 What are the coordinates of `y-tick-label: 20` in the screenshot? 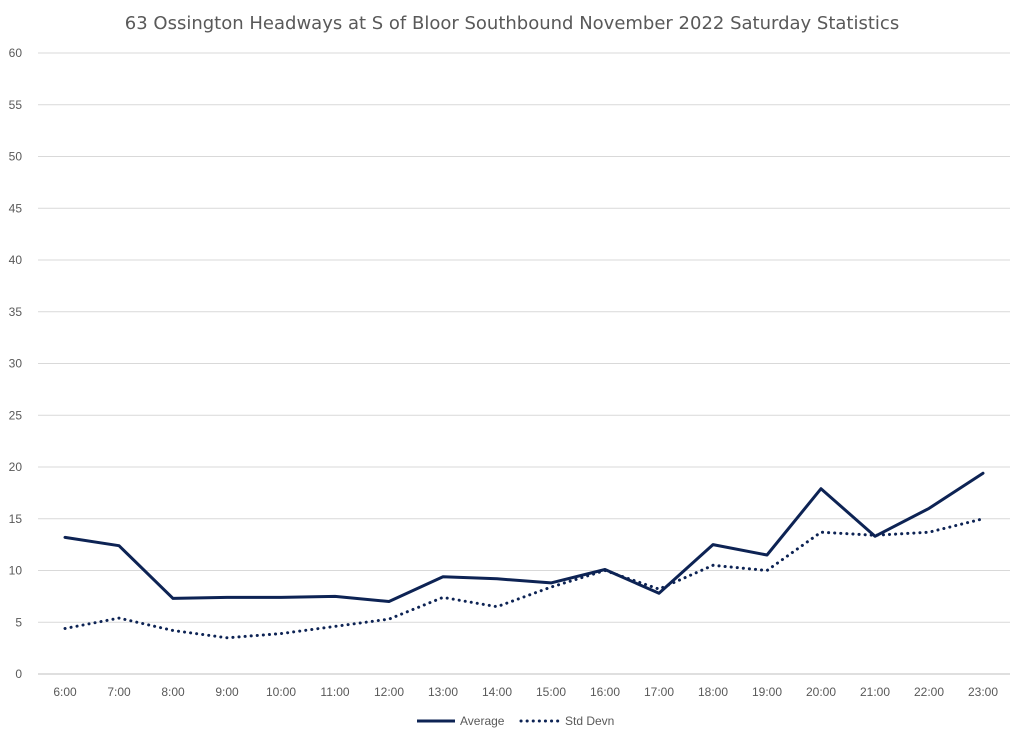 It's located at (16, 467).